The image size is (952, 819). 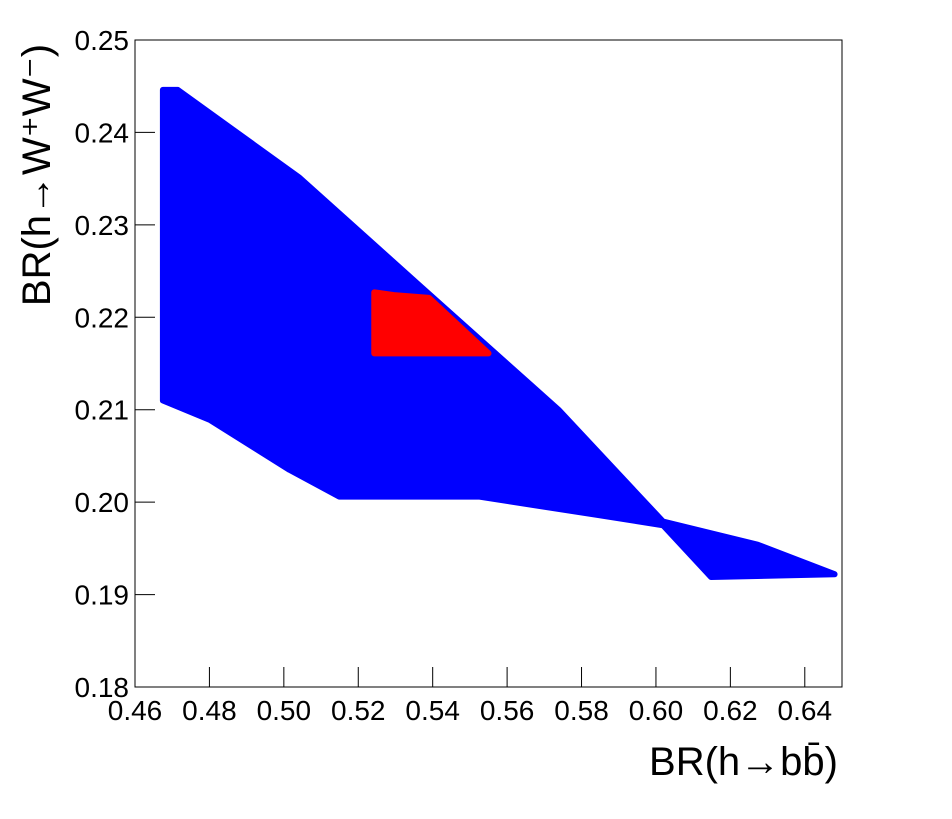 What do you see at coordinates (432, 710) in the screenshot?
I see `x-tick-label: 0.54` at bounding box center [432, 710].